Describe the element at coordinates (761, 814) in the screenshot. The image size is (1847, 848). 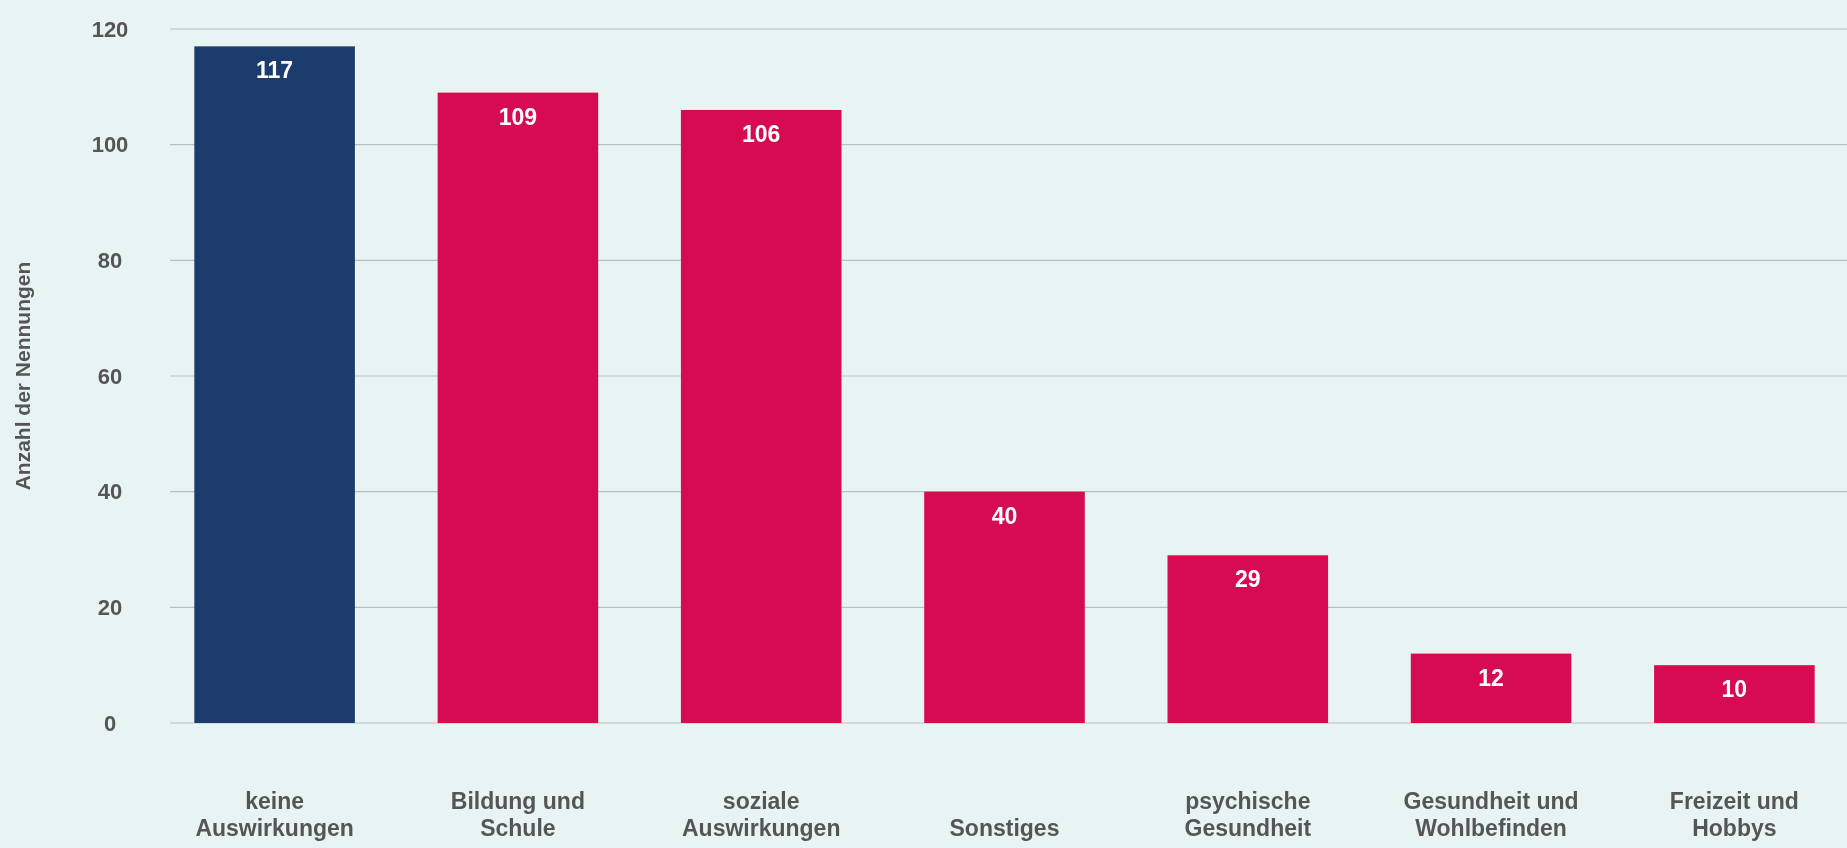
I see `x-tick-label: soziale Auswirkungen` at that location.